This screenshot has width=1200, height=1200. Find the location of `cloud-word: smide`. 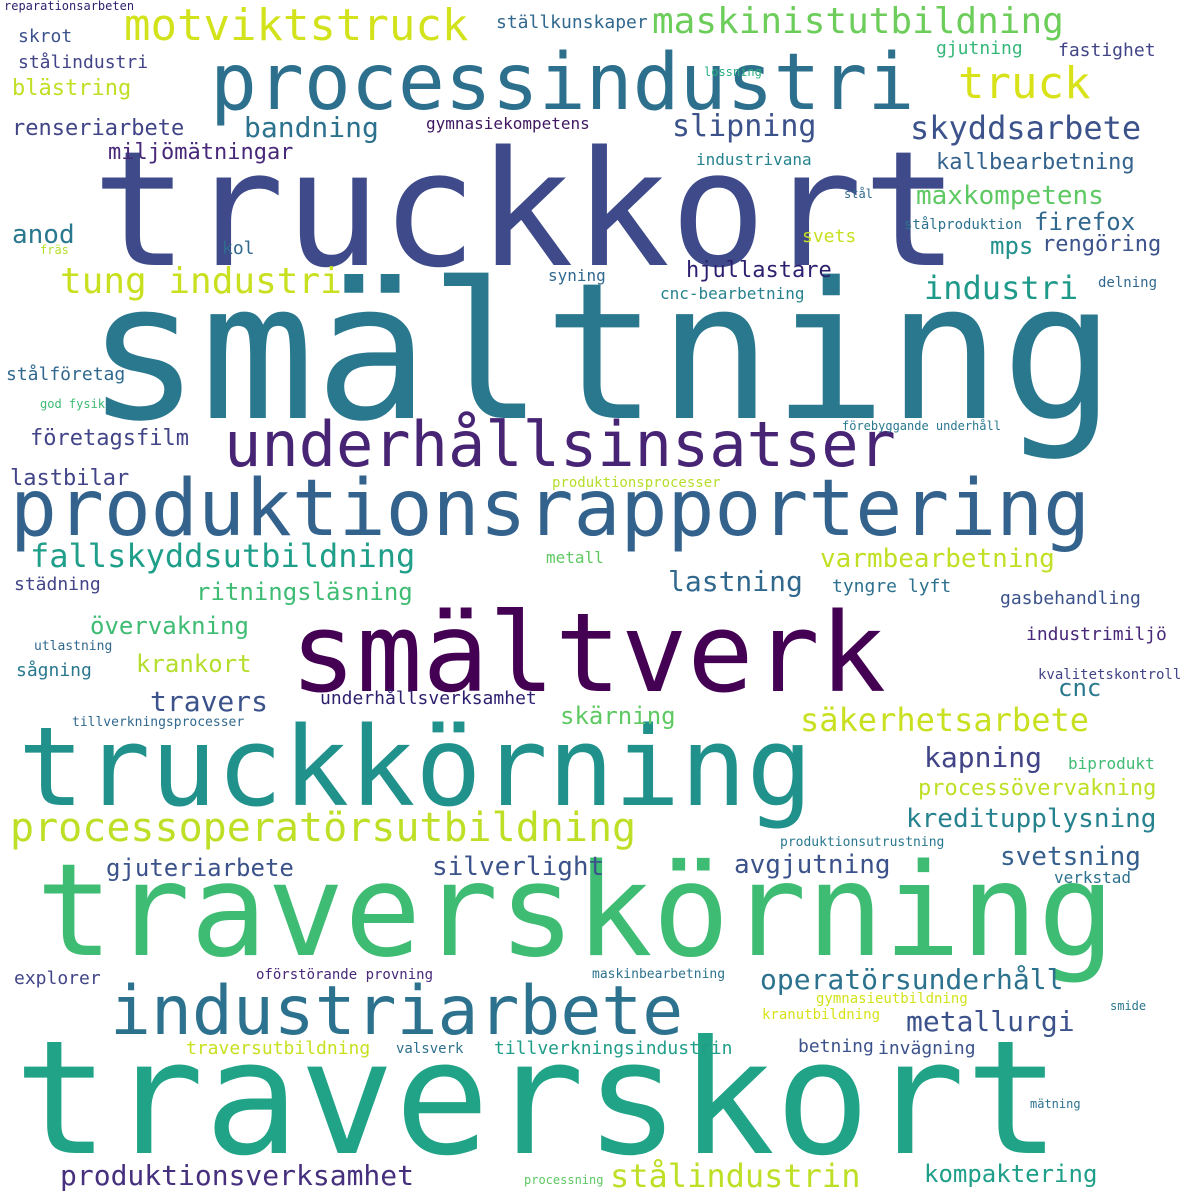

cloud-word: smide is located at coordinates (1128, 1006).